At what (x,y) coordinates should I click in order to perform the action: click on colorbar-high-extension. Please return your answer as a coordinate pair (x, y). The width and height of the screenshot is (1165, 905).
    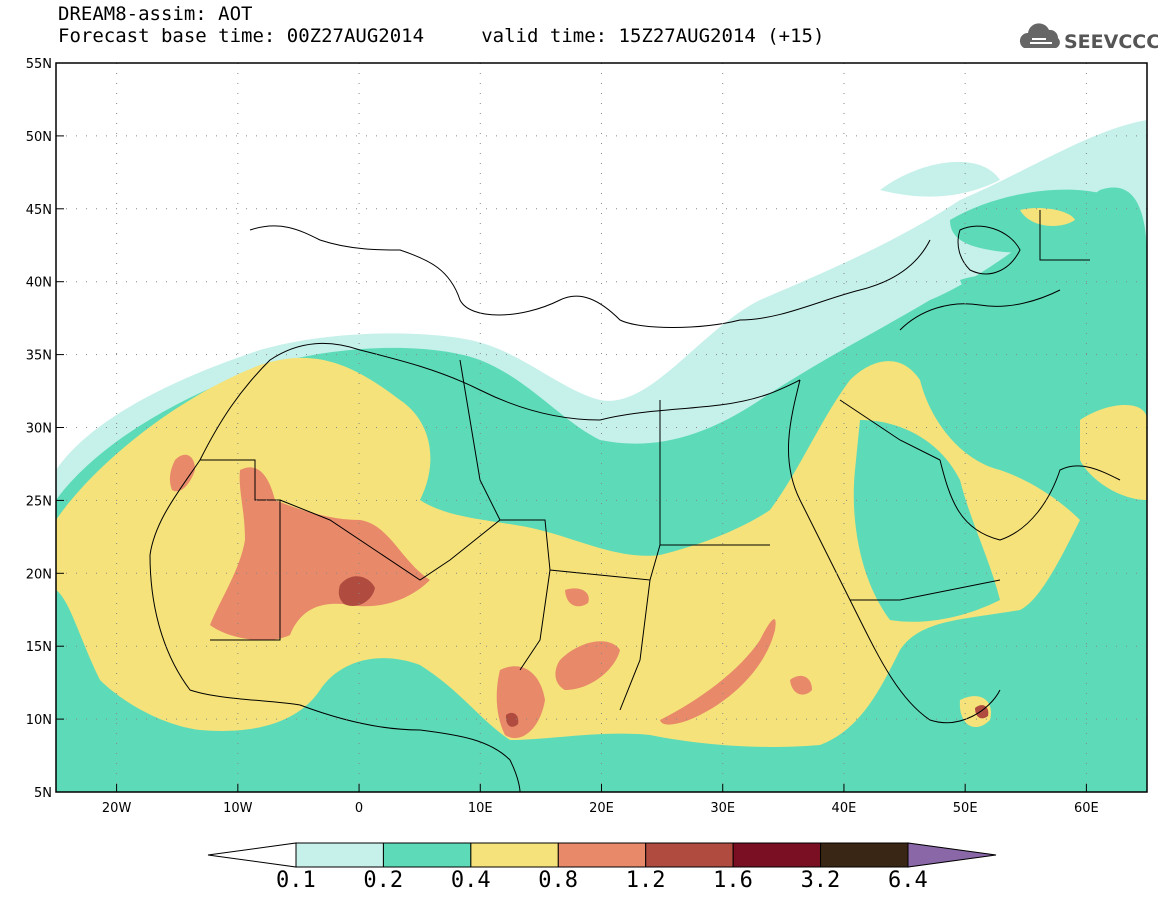
    Looking at the image, I should click on (952, 855).